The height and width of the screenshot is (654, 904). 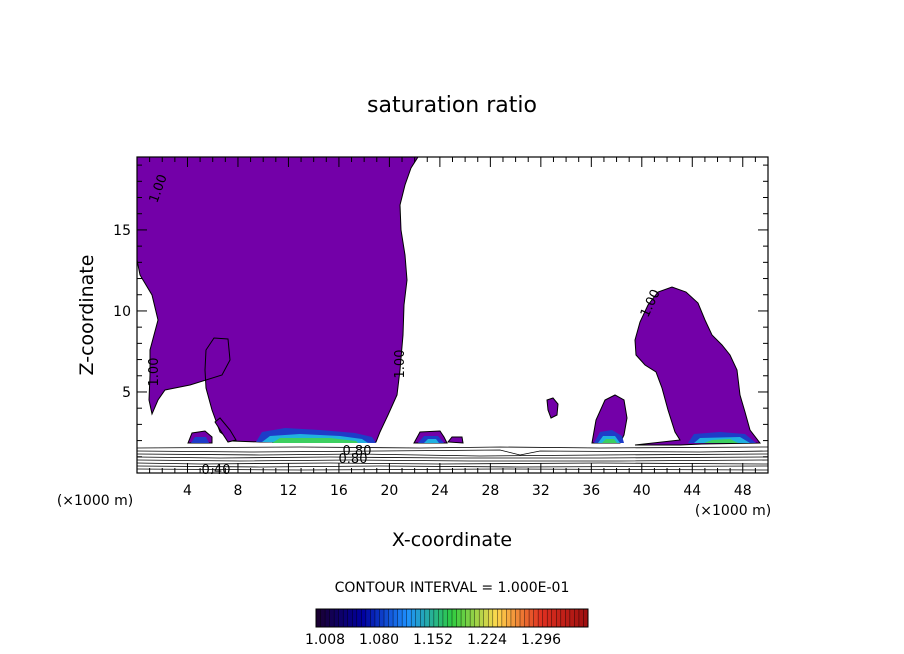 What do you see at coordinates (433, 640) in the screenshot?
I see `colorbar-label: 1.152` at bounding box center [433, 640].